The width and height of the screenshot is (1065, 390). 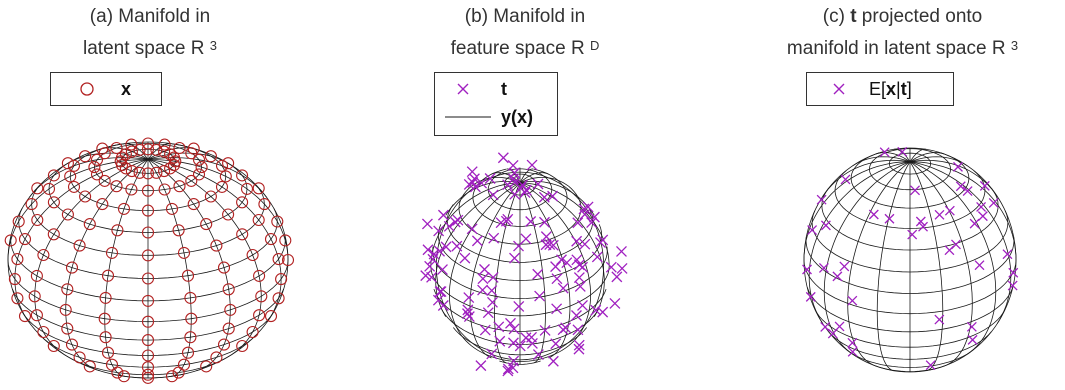 I want to click on projected-manifold-globe, so click(x=910, y=259).